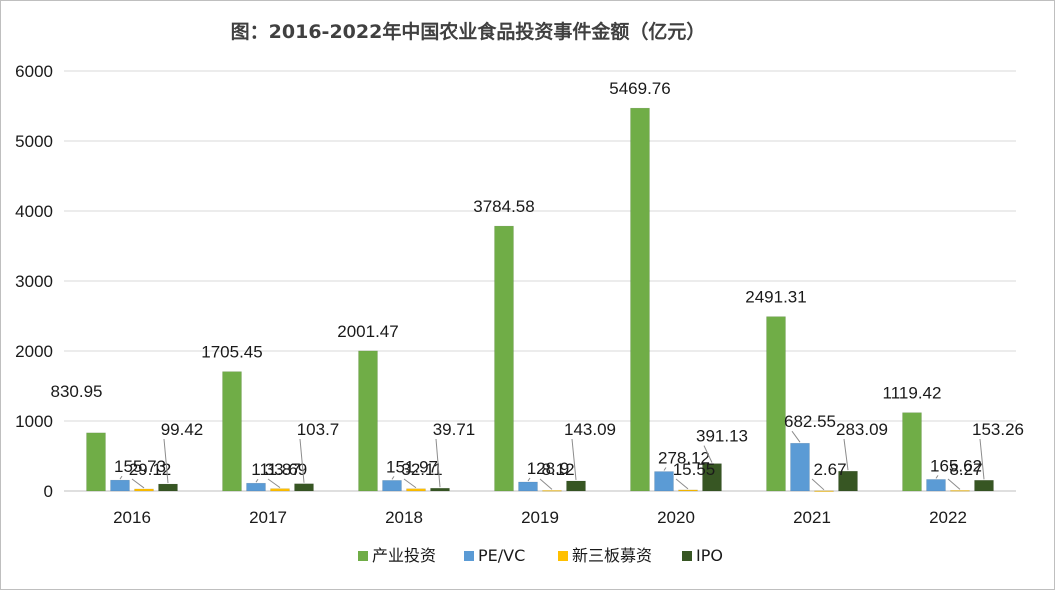 The width and height of the screenshot is (1055, 590). What do you see at coordinates (132, 517) in the screenshot?
I see `x-tick-label: 2016` at bounding box center [132, 517].